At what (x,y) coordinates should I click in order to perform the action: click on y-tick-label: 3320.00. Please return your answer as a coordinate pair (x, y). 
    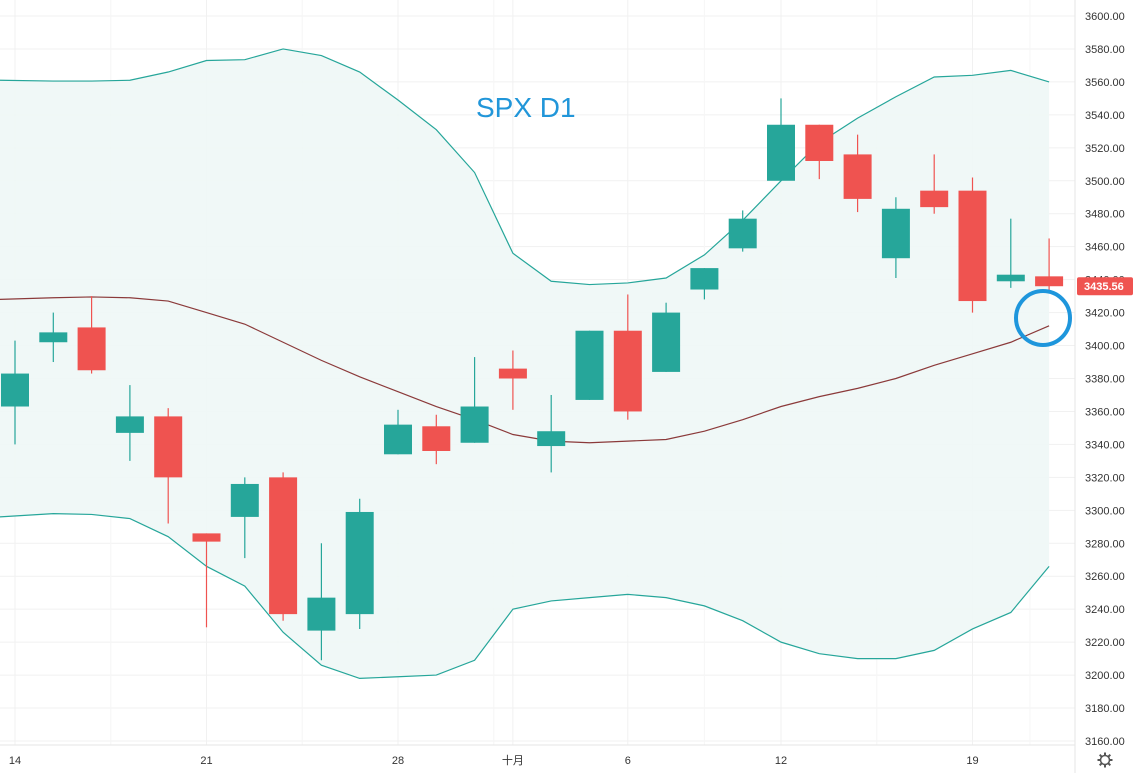
    Looking at the image, I should click on (1105, 478).